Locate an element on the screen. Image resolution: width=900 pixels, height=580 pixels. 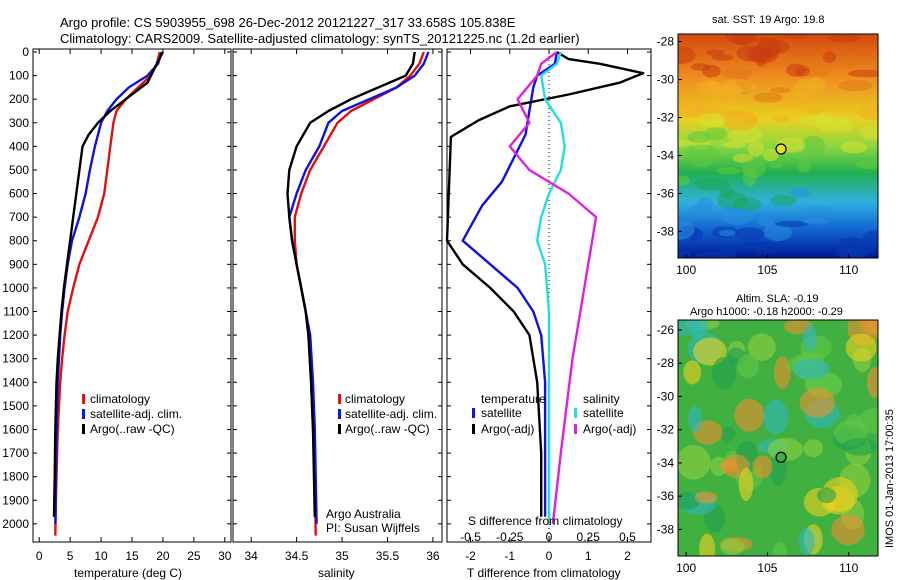
salinity-xlabel: salinity is located at coordinates (336, 573).